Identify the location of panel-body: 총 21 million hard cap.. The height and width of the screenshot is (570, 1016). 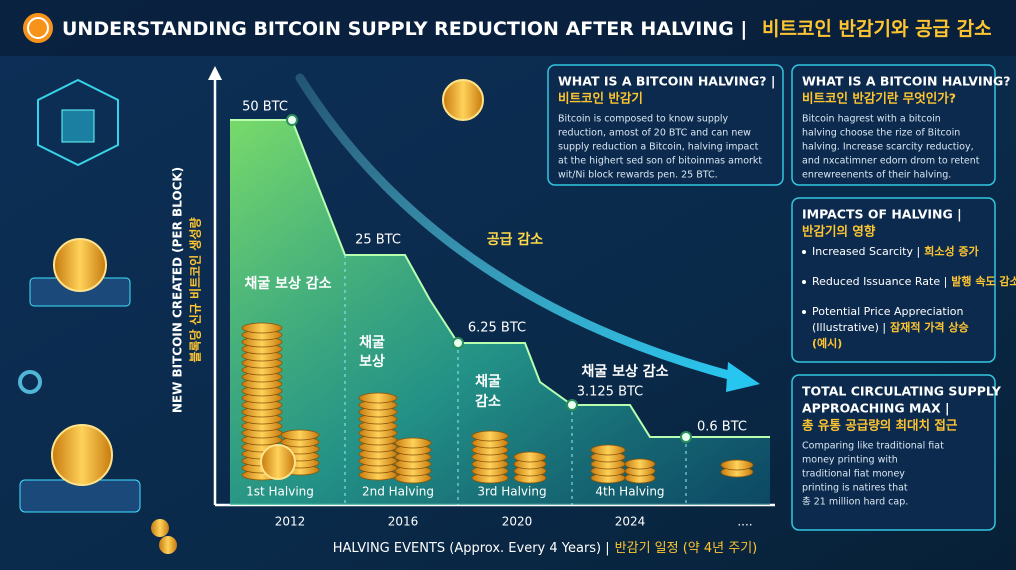
(855, 502).